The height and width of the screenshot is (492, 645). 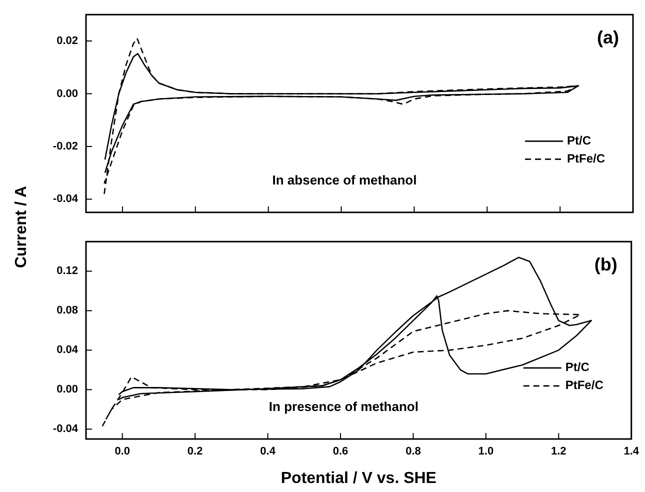 I want to click on annotation: (a), so click(x=608, y=38).